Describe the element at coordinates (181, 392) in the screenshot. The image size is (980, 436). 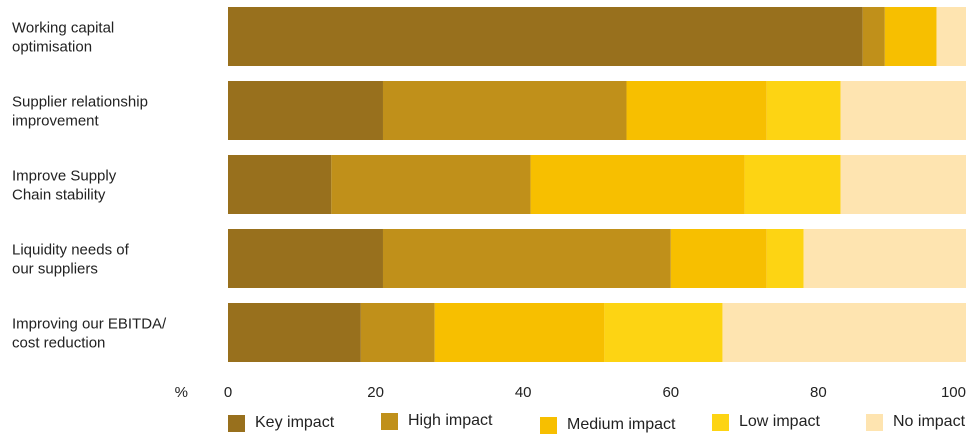
I see `x-axis-label: %` at that location.